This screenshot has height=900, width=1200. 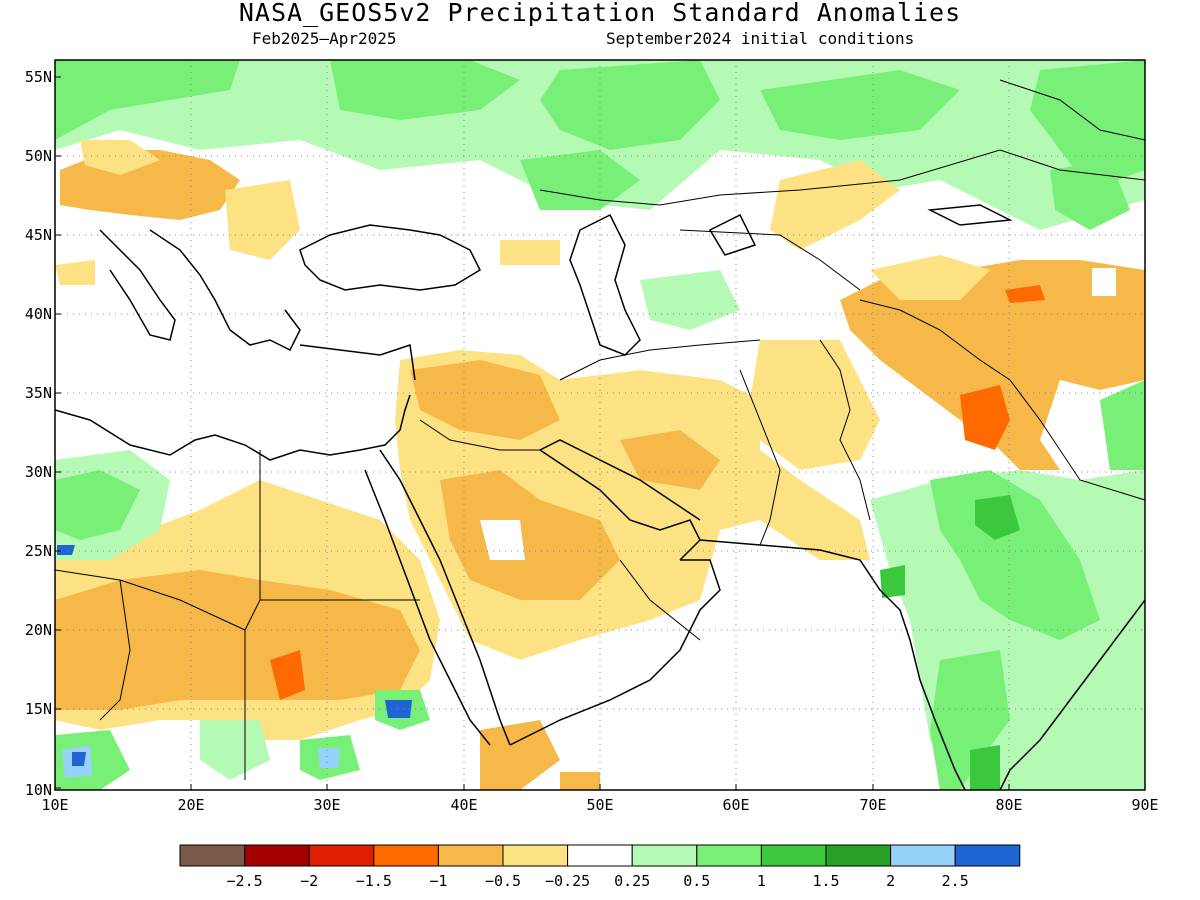 I want to click on color-legend, so click(x=600, y=855).